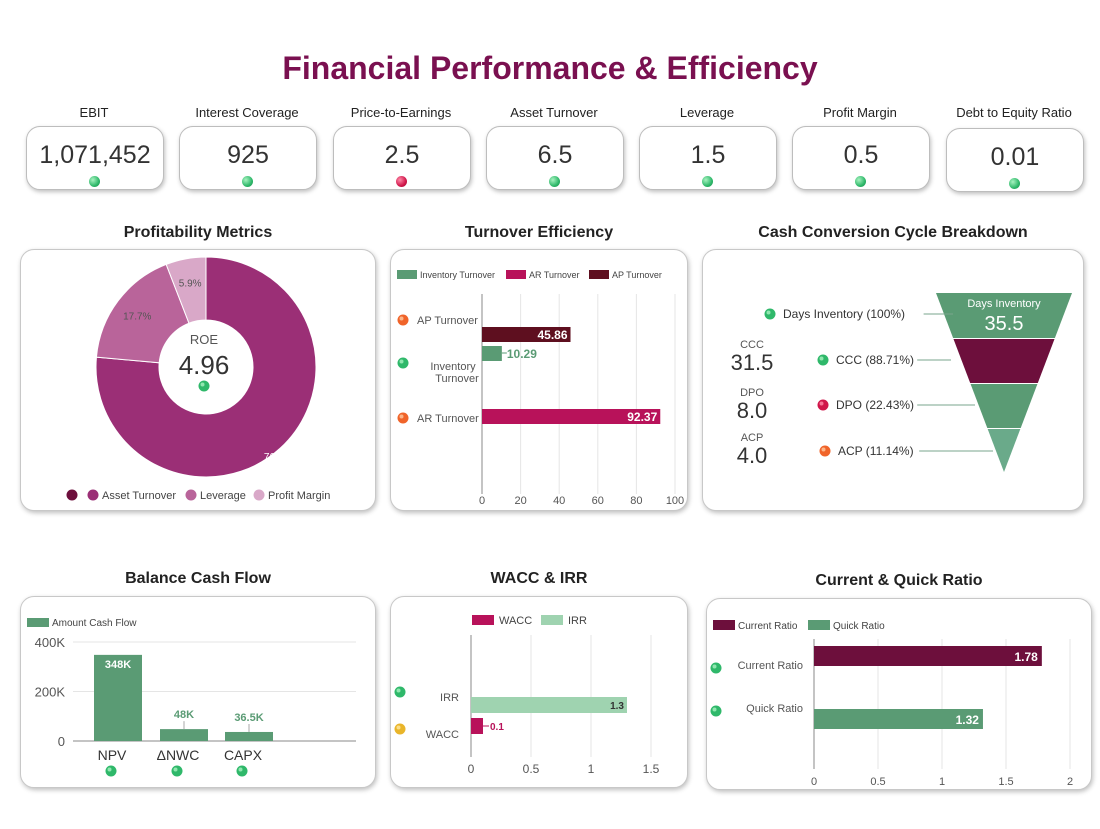 This screenshot has width=1100, height=829. I want to click on kpi-value: 1,071,452, so click(95, 155).